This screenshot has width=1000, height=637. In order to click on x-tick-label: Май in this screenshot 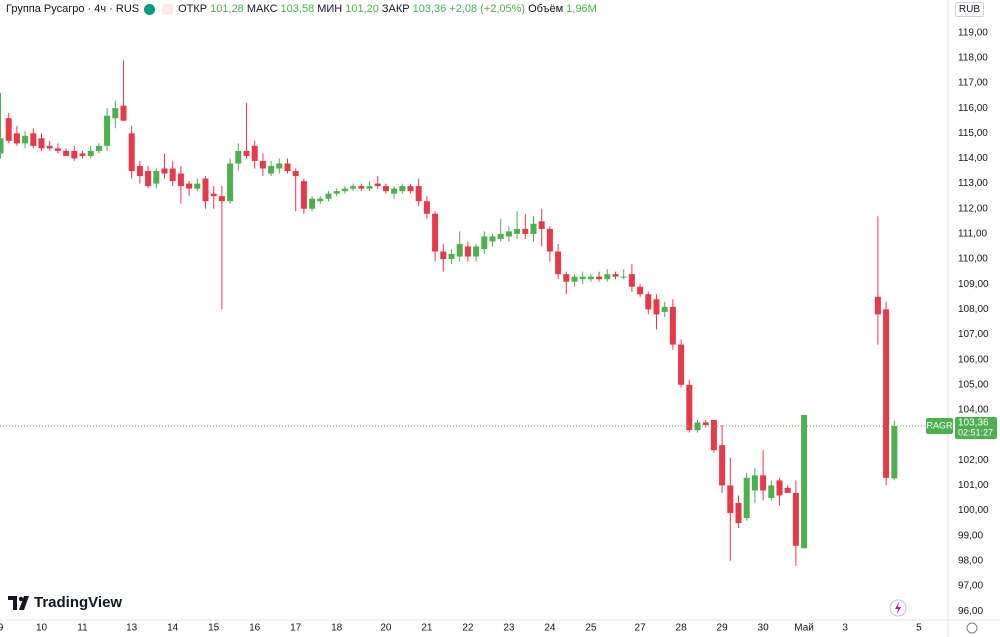, I will do `click(804, 628)`.